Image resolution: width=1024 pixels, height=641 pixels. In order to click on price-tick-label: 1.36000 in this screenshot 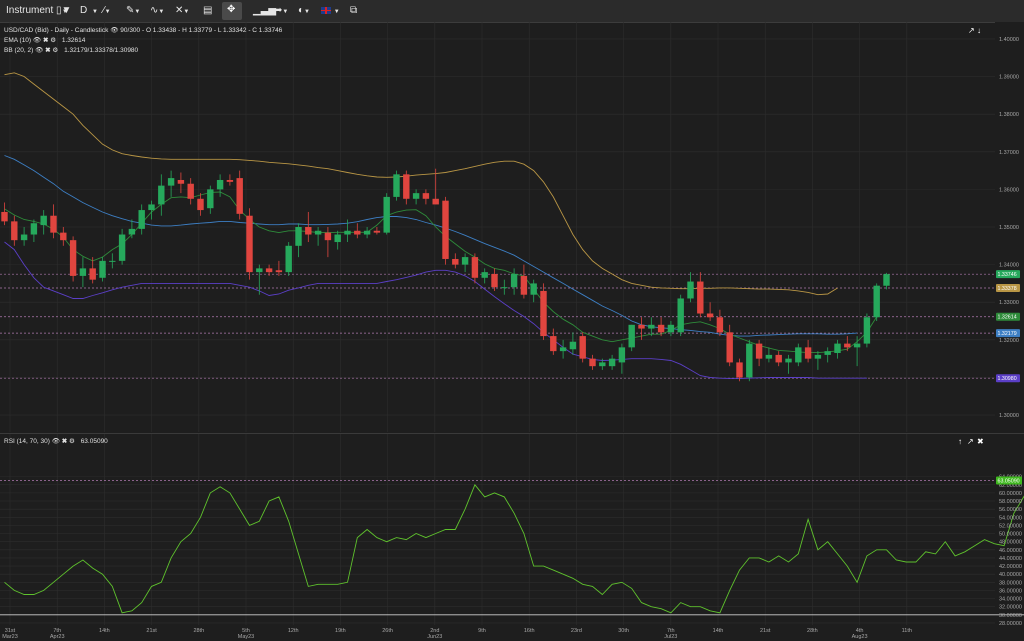, I will do `click(1009, 190)`.